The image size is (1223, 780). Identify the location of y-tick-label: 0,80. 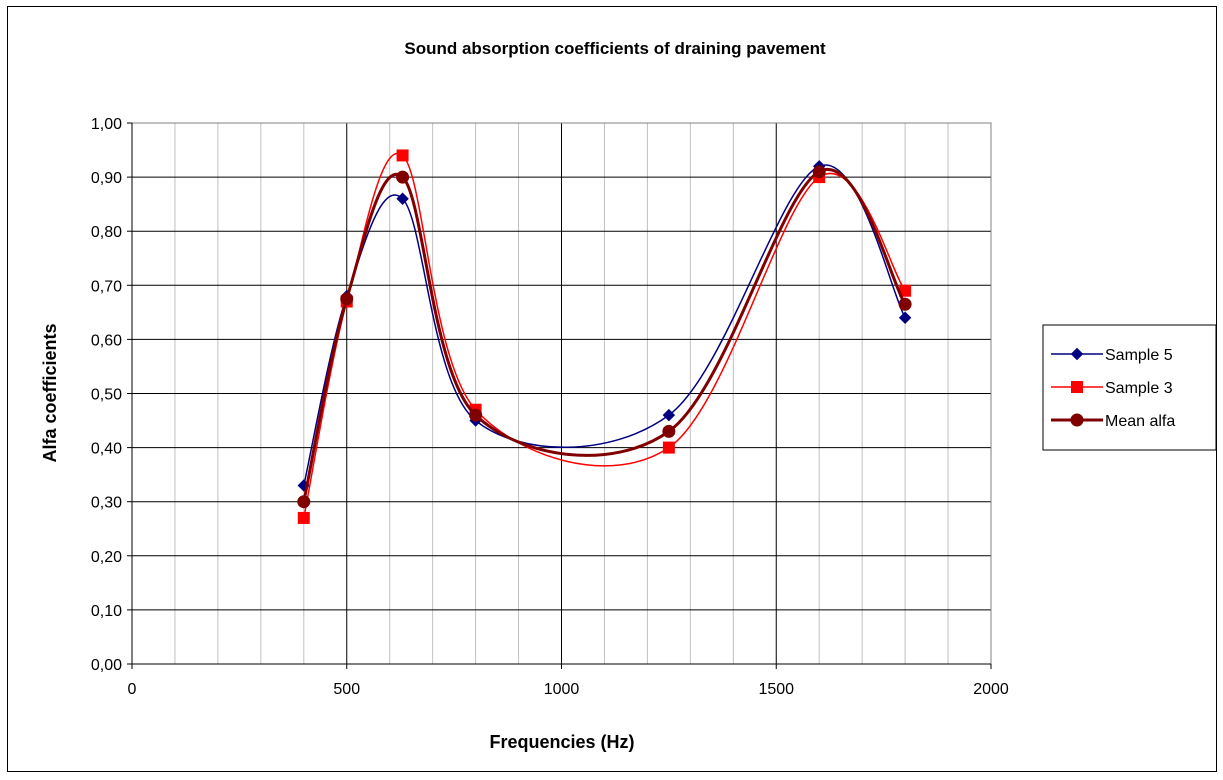
(106, 232).